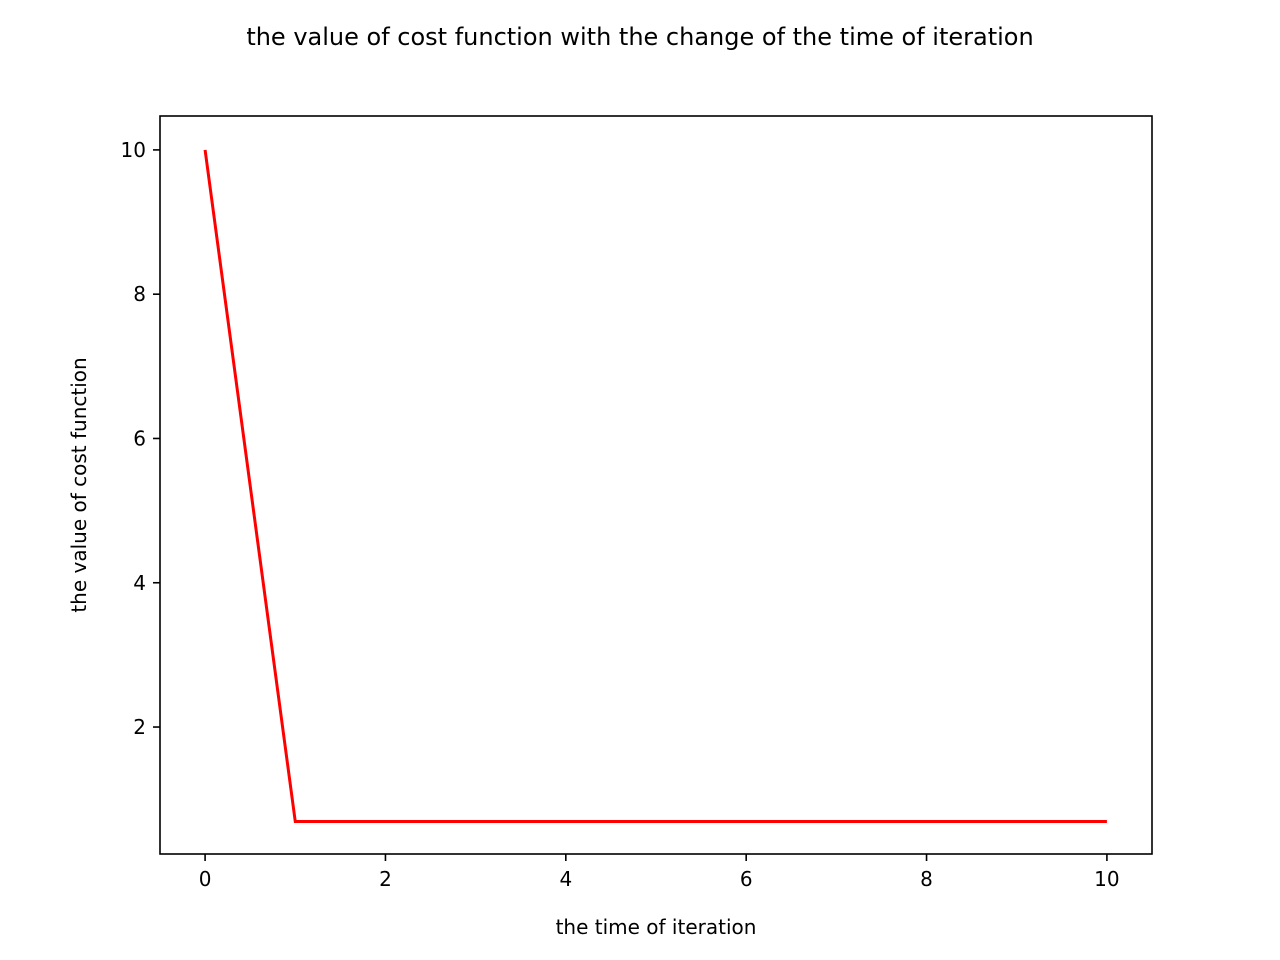  I want to click on x-axis-ticks: 0 2 4 6 8 10, so click(659, 872).